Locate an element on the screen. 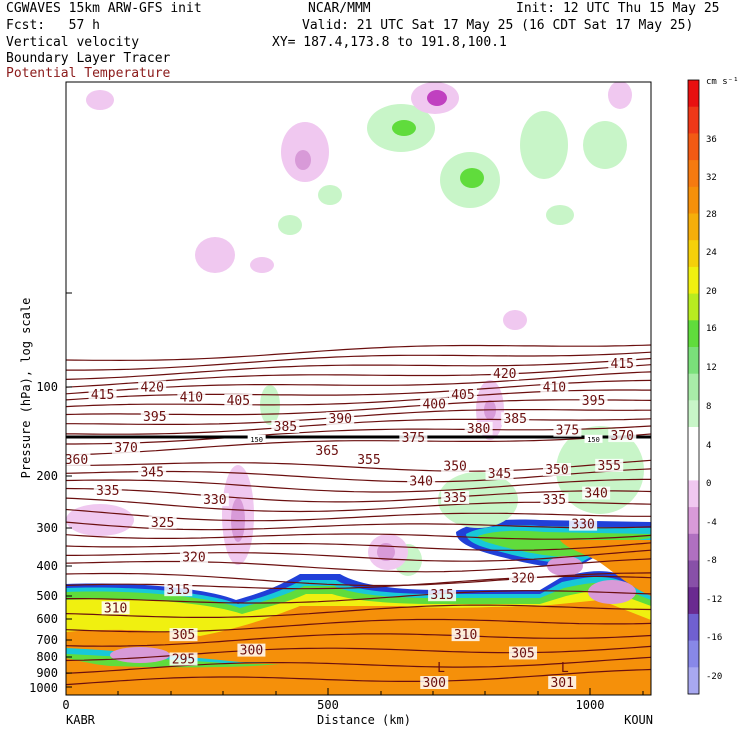 Image resolution: width=740 pixels, height=740 pixels. colorbar-label: 20 is located at coordinates (711, 292).